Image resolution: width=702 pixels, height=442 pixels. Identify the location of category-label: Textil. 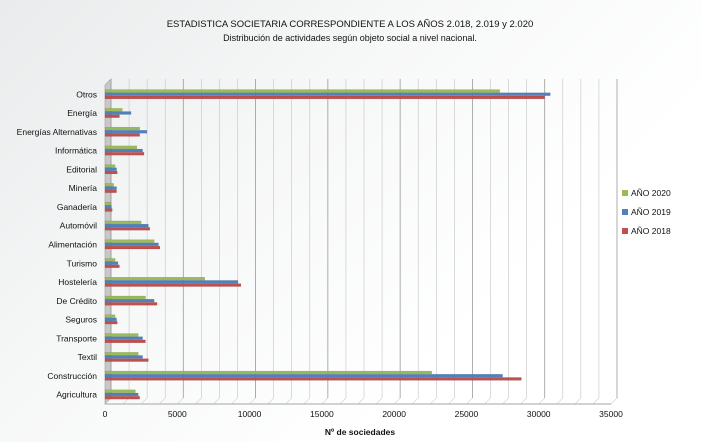
(87, 357).